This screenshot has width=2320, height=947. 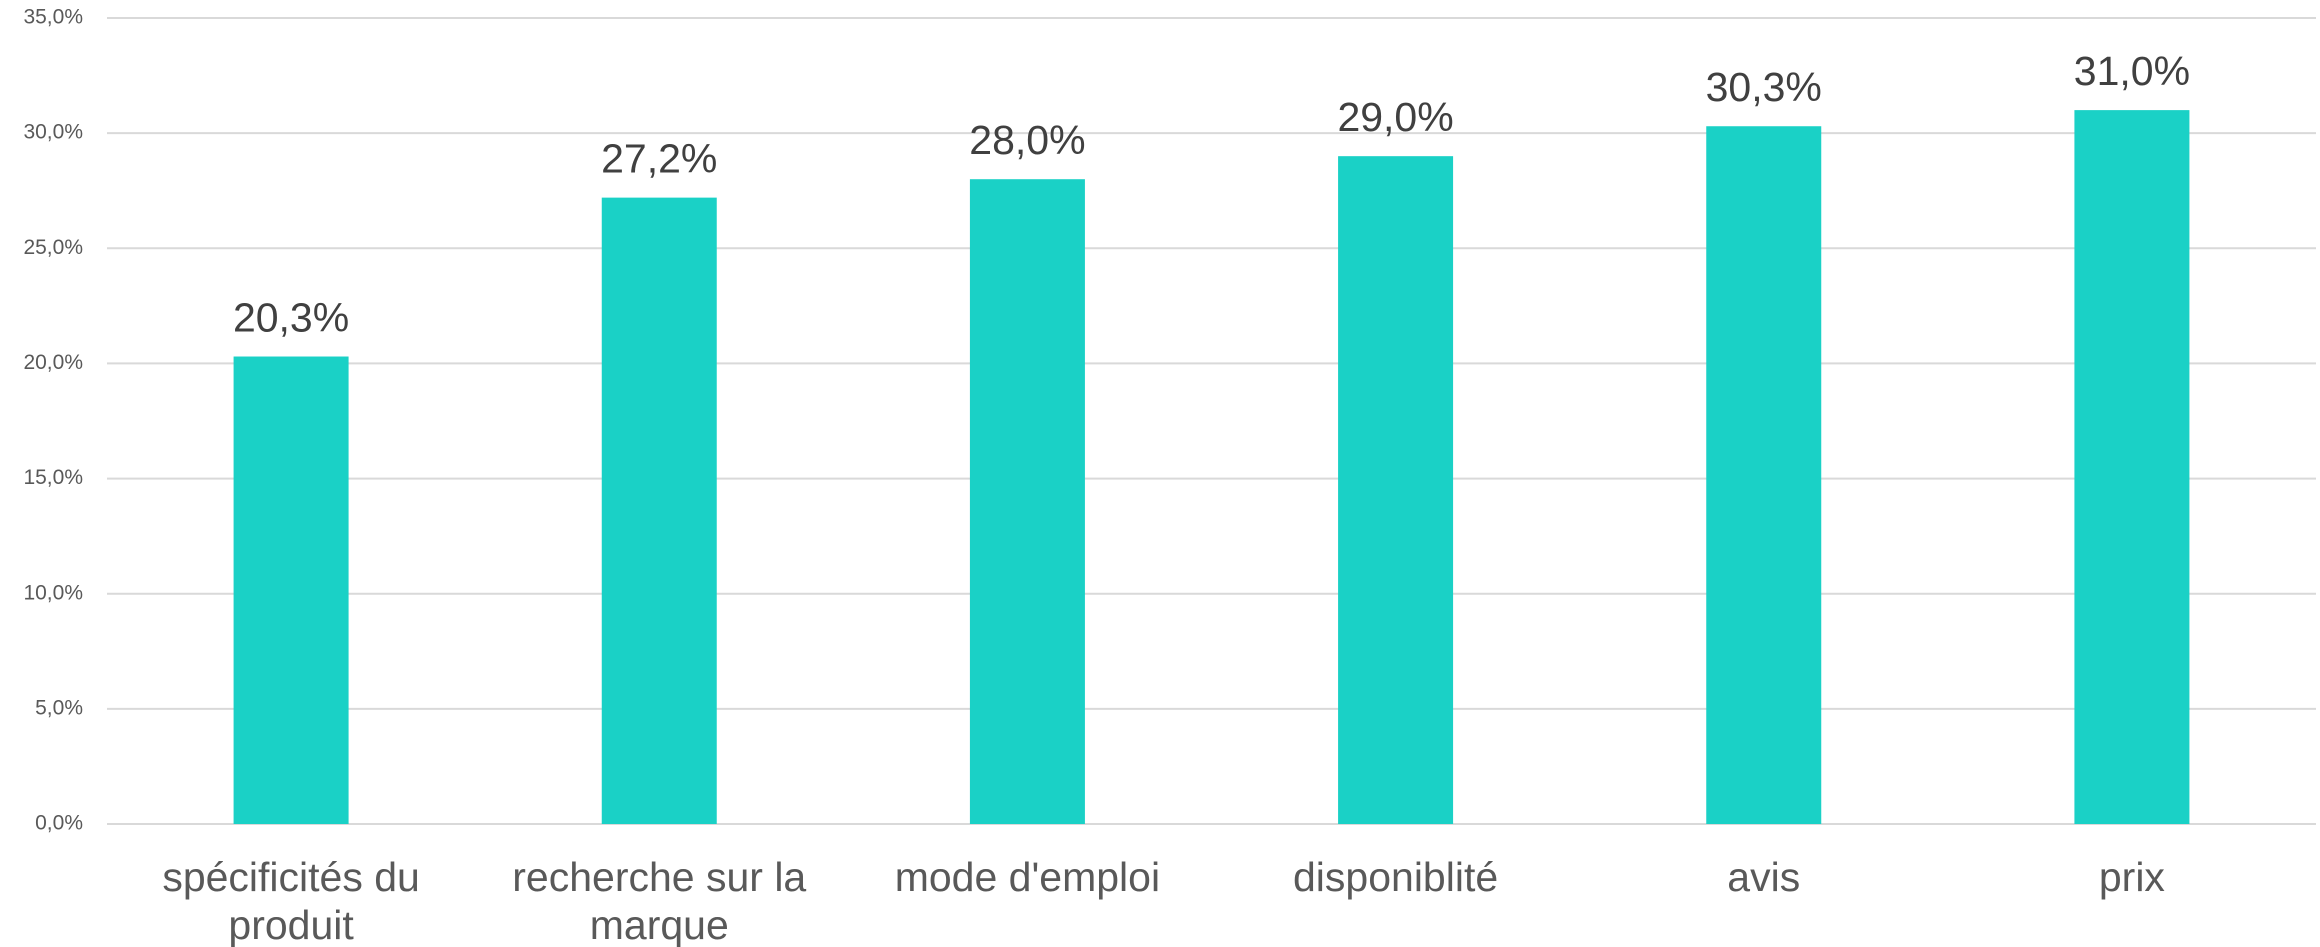 What do you see at coordinates (1027, 140) in the screenshot?
I see `data-label: 28,0%` at bounding box center [1027, 140].